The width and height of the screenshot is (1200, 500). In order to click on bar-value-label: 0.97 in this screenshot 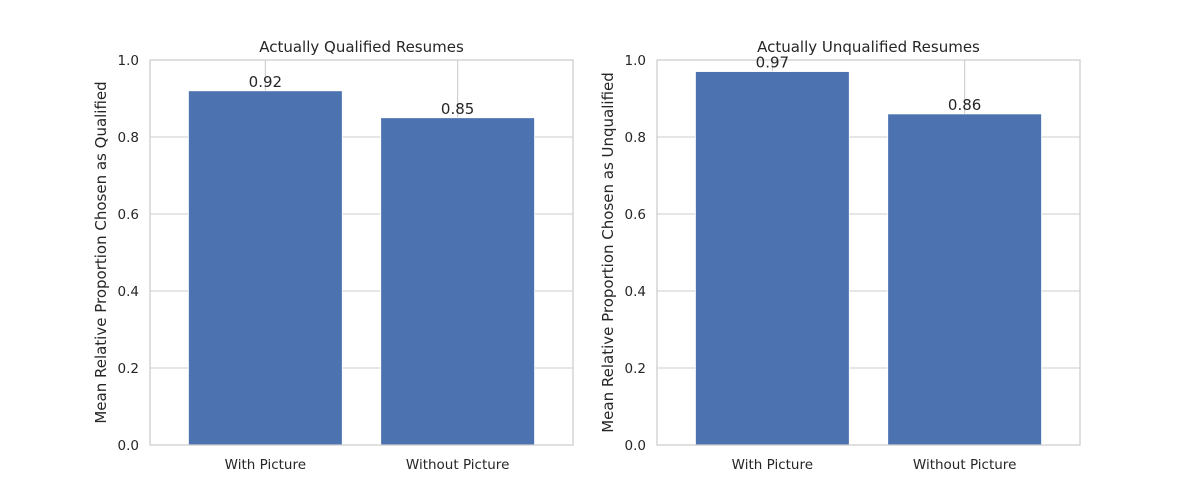, I will do `click(772, 63)`.